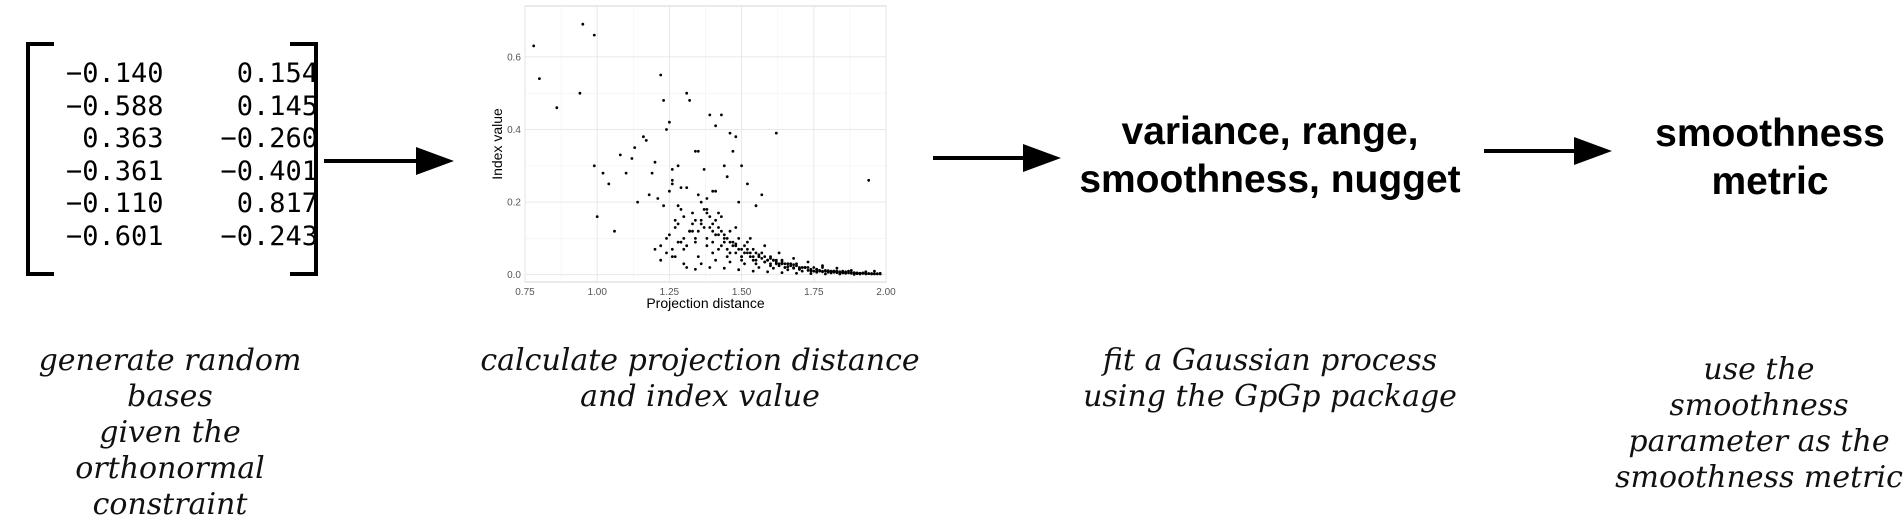 This screenshot has width=1903, height=523. What do you see at coordinates (742, 292) in the screenshot?
I see `x-tick-label: 1.50` at bounding box center [742, 292].